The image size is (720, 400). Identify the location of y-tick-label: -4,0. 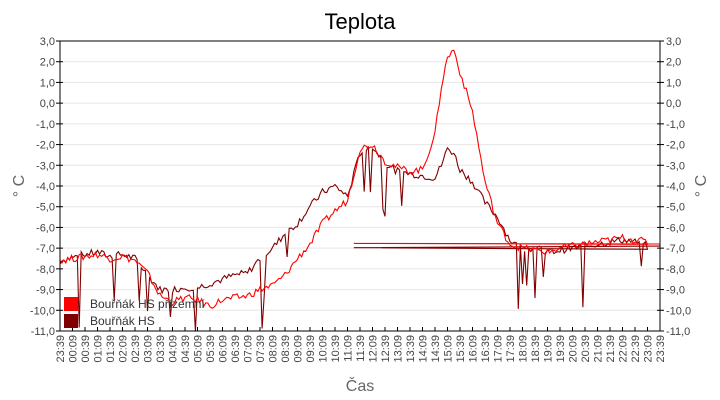
(45, 187).